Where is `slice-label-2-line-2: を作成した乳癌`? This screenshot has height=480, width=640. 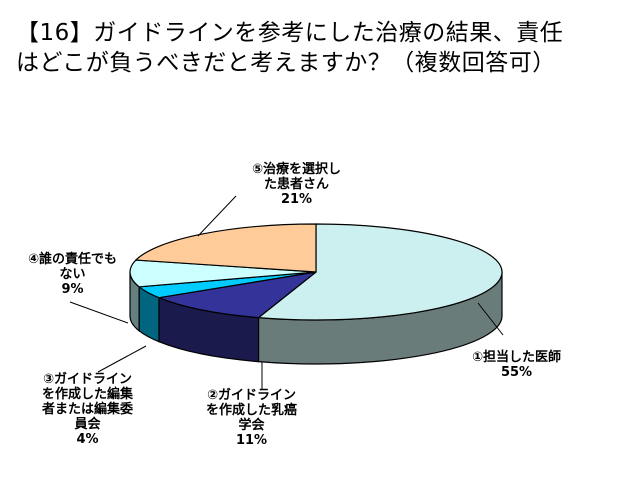
slice-label-2-line-2: を作成した乳癌 is located at coordinates (252, 410).